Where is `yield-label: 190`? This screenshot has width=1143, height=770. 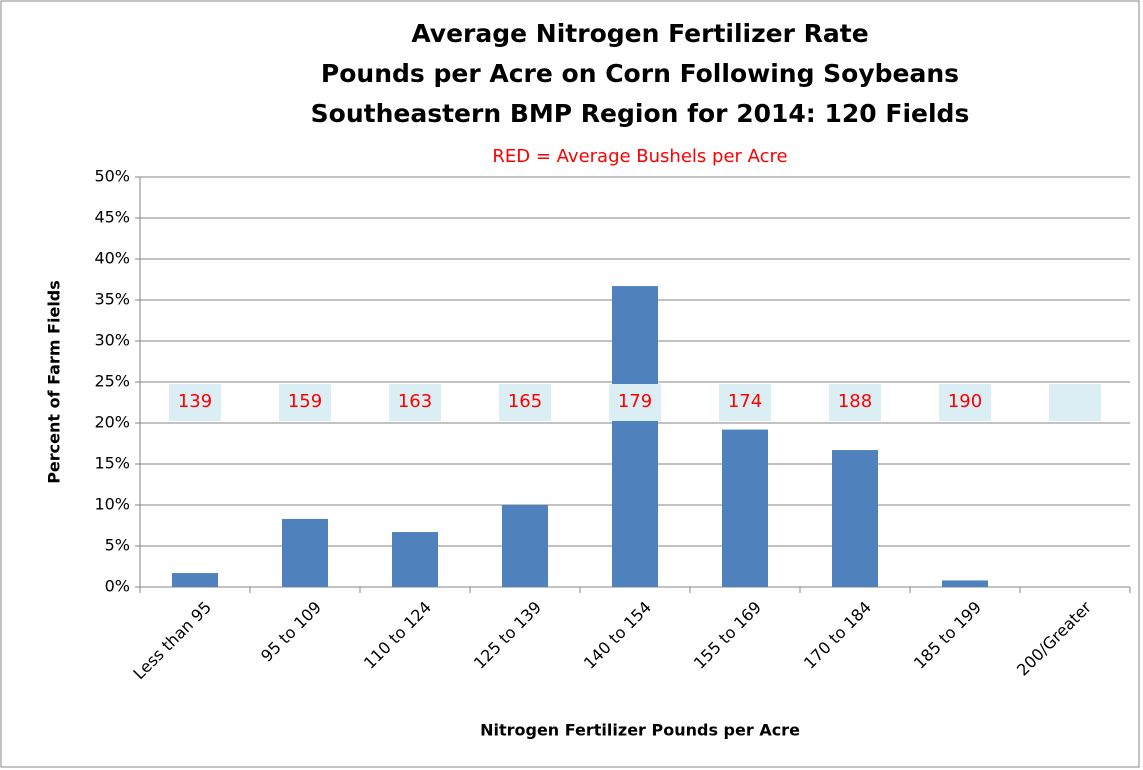
yield-label: 190 is located at coordinates (965, 401).